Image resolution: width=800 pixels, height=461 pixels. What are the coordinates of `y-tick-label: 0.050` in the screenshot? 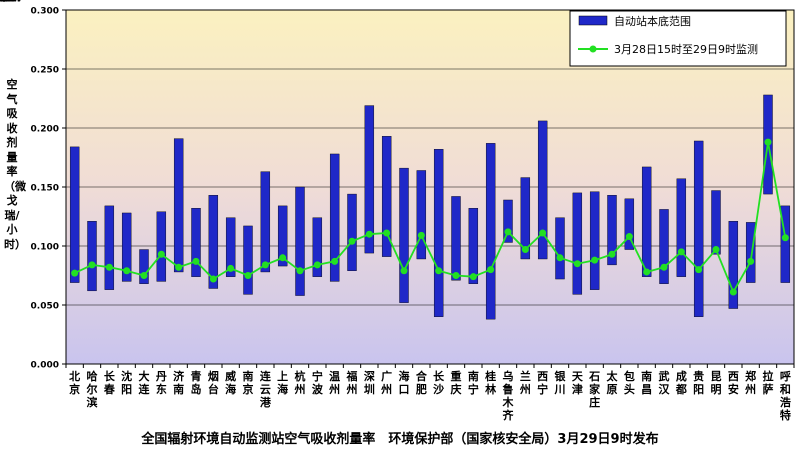 It's located at (45, 307).